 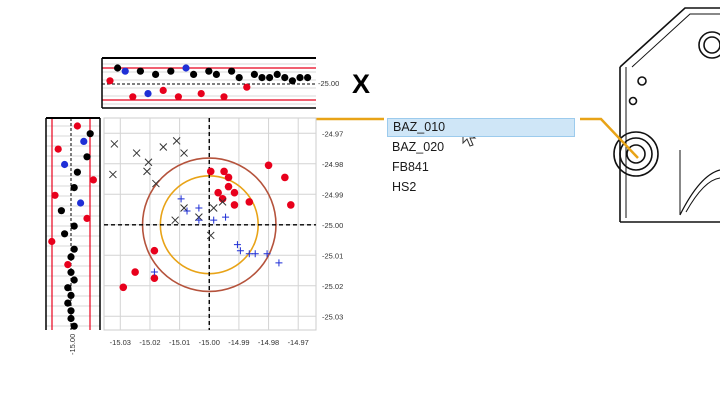 What do you see at coordinates (361, 84) in the screenshot?
I see `axis-letter: X` at bounding box center [361, 84].